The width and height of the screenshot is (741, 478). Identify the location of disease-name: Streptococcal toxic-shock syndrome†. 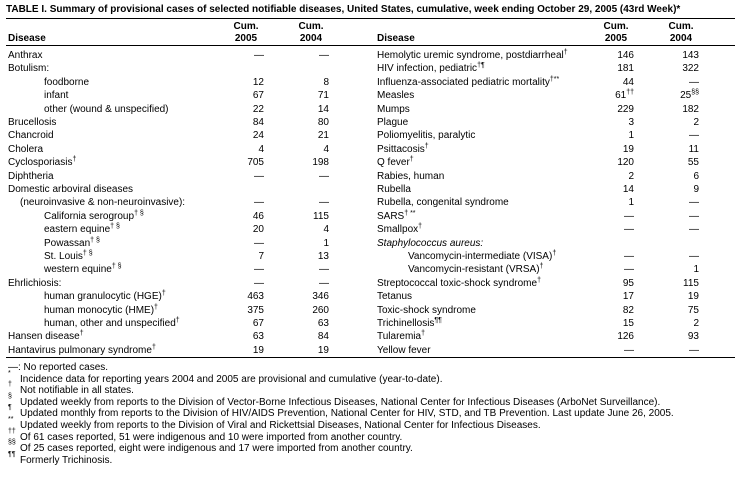
(459, 283).